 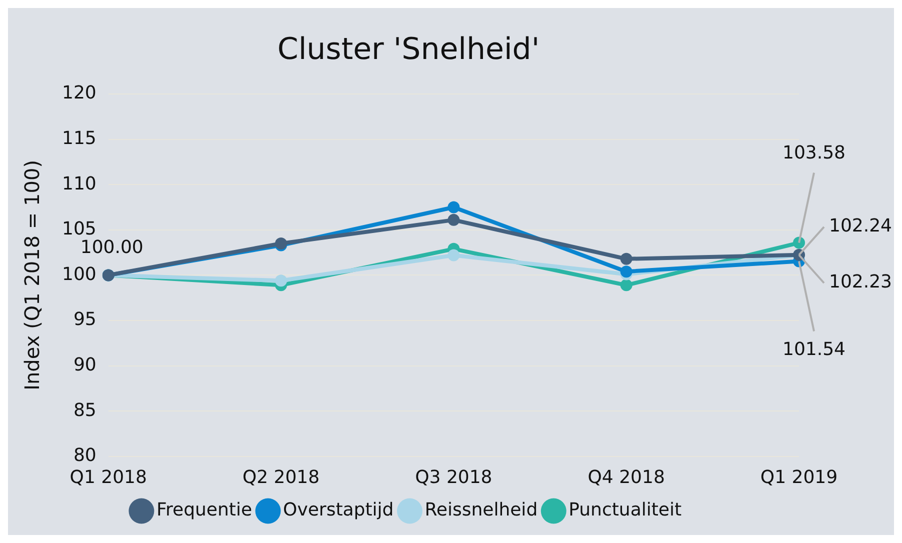 What do you see at coordinates (108, 477) in the screenshot?
I see `x-tick-label: Q1 2018` at bounding box center [108, 477].